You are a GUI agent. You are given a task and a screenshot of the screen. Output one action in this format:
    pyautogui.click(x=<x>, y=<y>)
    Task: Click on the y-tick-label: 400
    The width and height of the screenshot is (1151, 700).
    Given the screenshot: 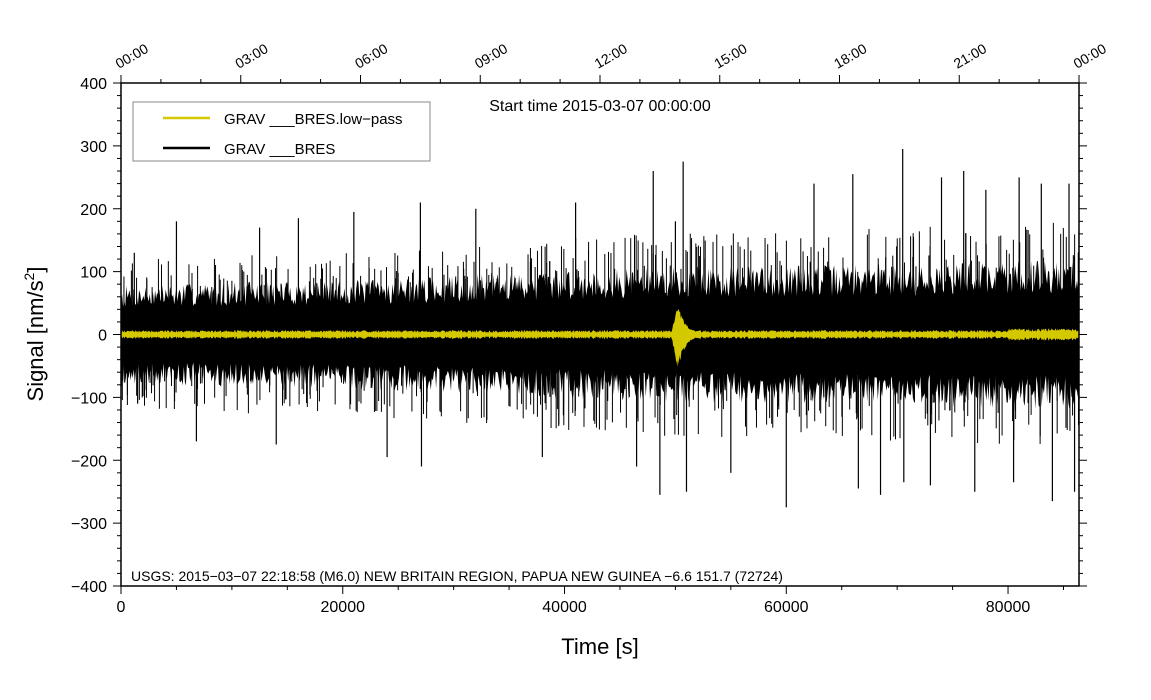 What is the action you would take?
    pyautogui.click(x=93, y=84)
    